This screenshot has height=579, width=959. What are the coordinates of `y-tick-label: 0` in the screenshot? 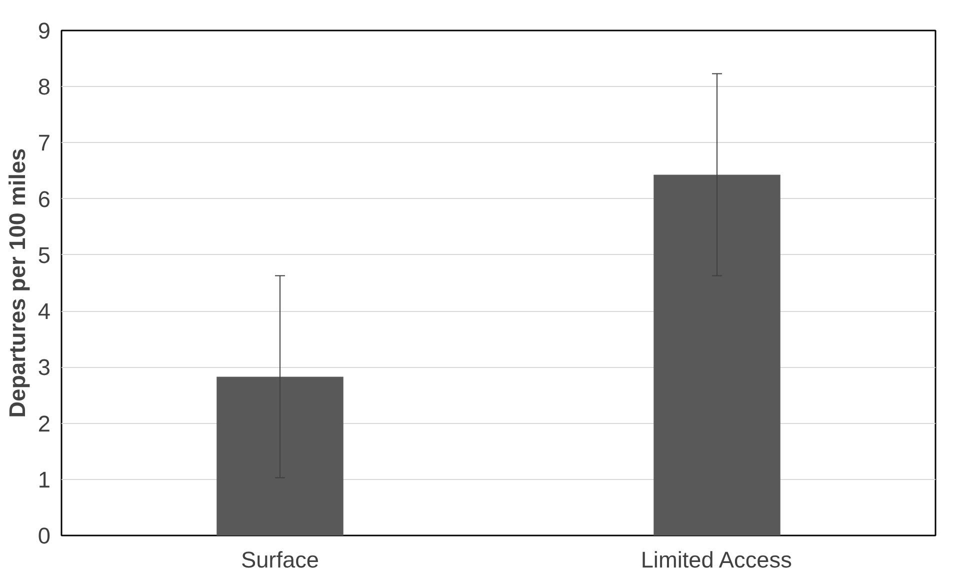 It's located at (44, 535).